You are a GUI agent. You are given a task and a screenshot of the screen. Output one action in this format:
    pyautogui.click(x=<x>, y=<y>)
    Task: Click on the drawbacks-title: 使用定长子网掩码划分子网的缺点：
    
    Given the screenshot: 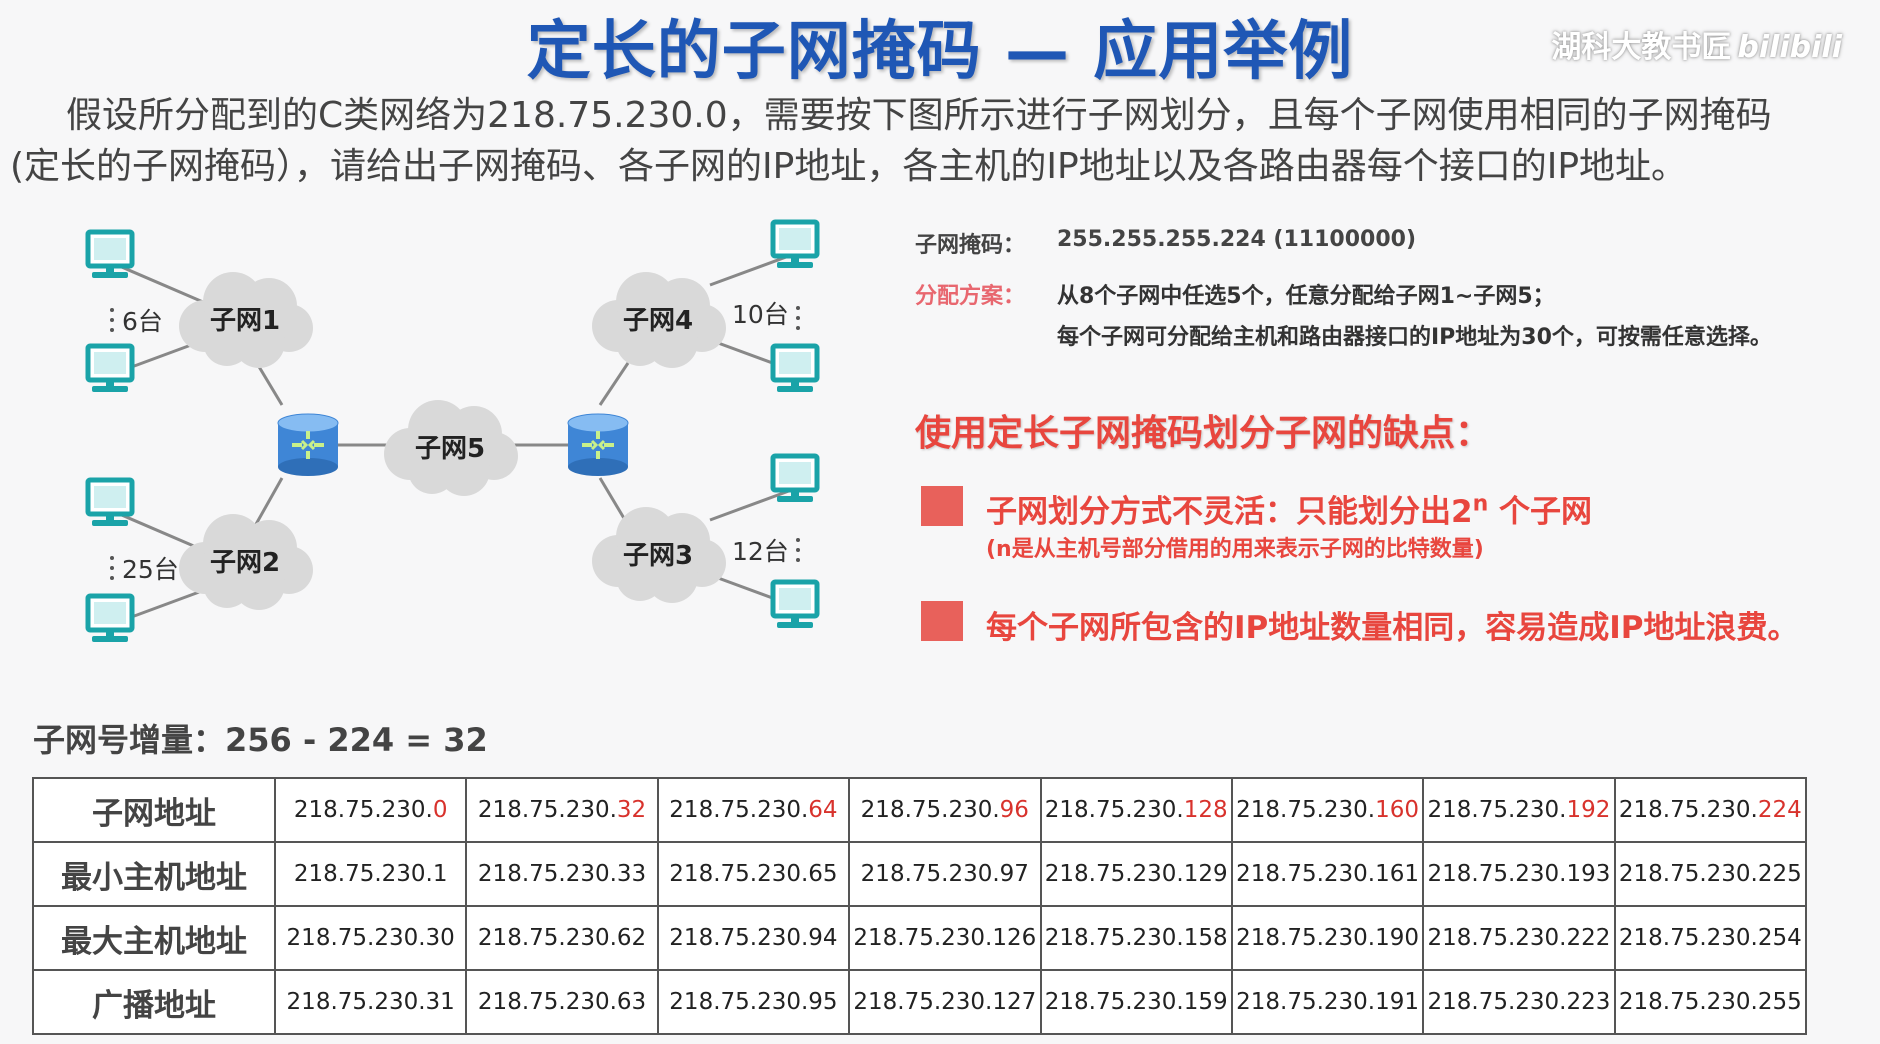 What is the action you would take?
    pyautogui.click(x=1203, y=433)
    